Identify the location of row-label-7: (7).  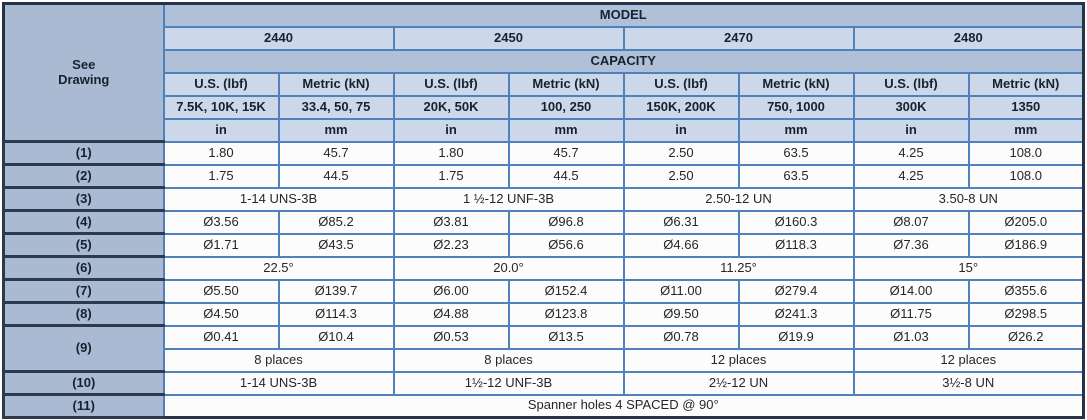
(83, 291).